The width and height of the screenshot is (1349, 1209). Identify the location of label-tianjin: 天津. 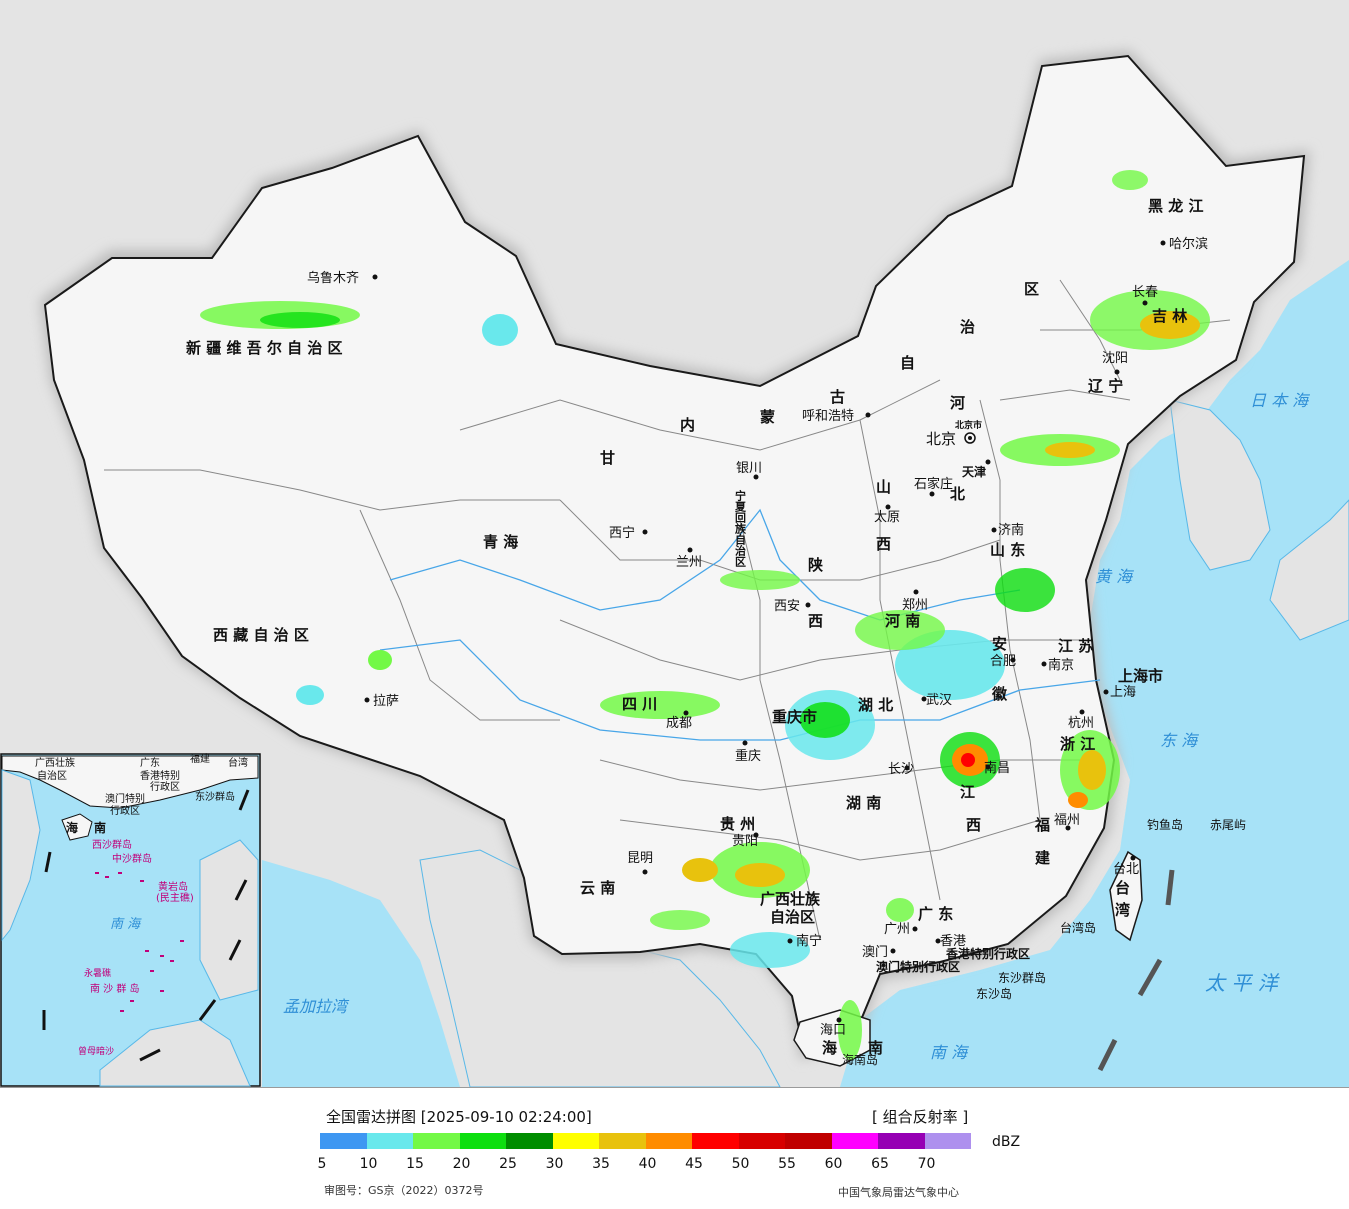
(974, 471).